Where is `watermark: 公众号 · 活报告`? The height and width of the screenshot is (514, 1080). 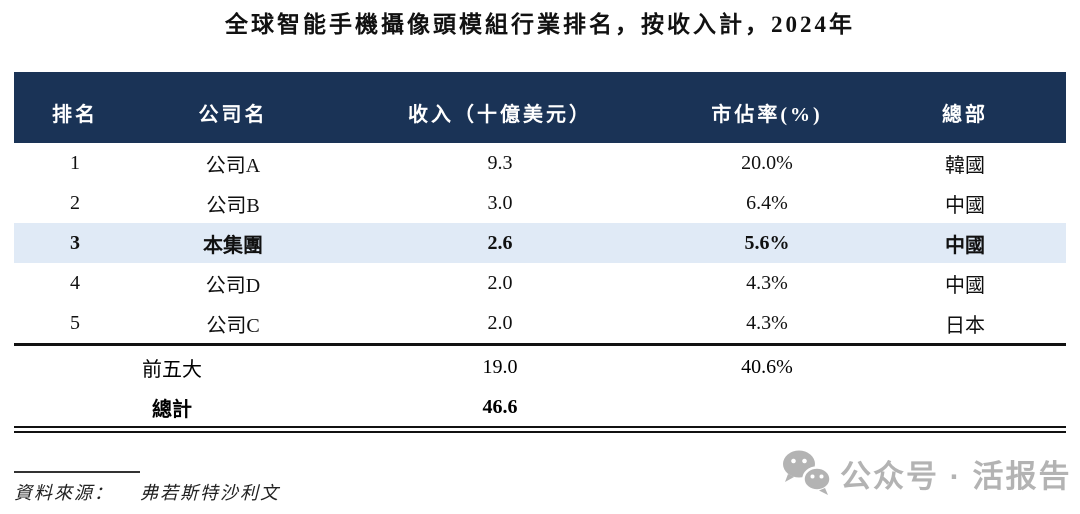
watermark: 公众号 · 活报告 is located at coordinates (926, 473).